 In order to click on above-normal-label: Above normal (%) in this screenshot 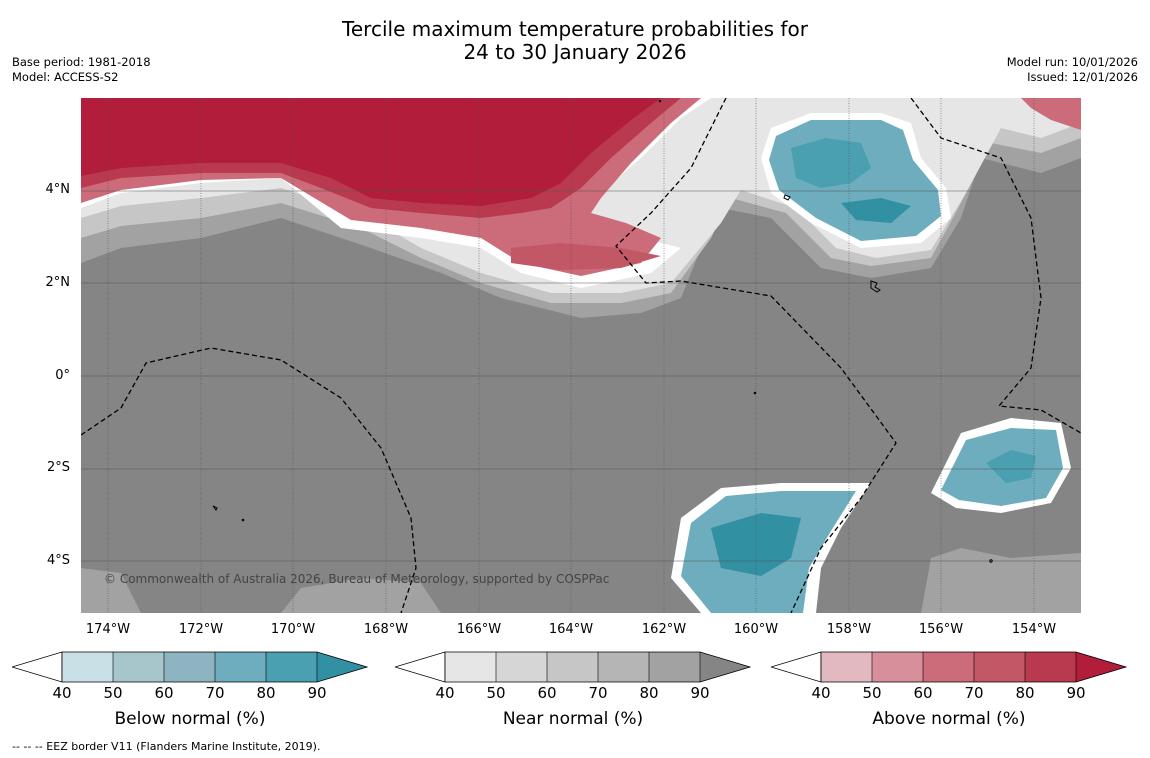, I will do `click(949, 719)`.